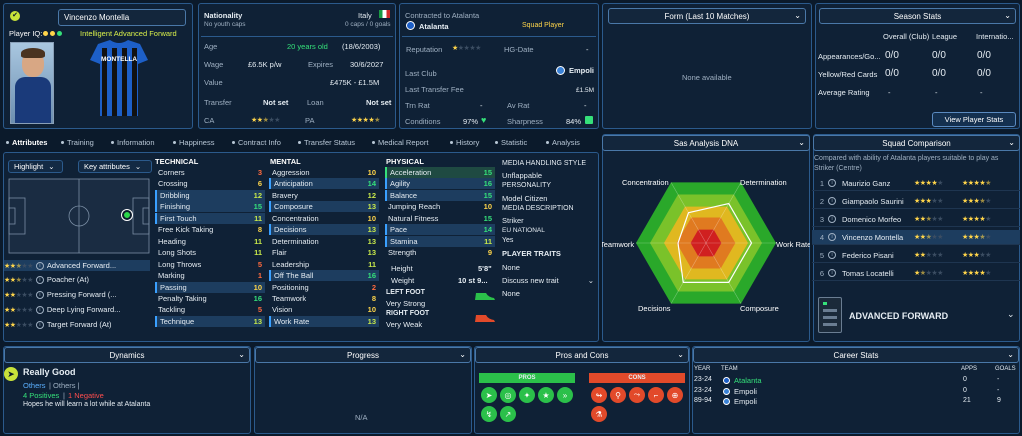 The width and height of the screenshot is (1022, 436). I want to click on attribute-row: Decisions 13, so click(324, 230).